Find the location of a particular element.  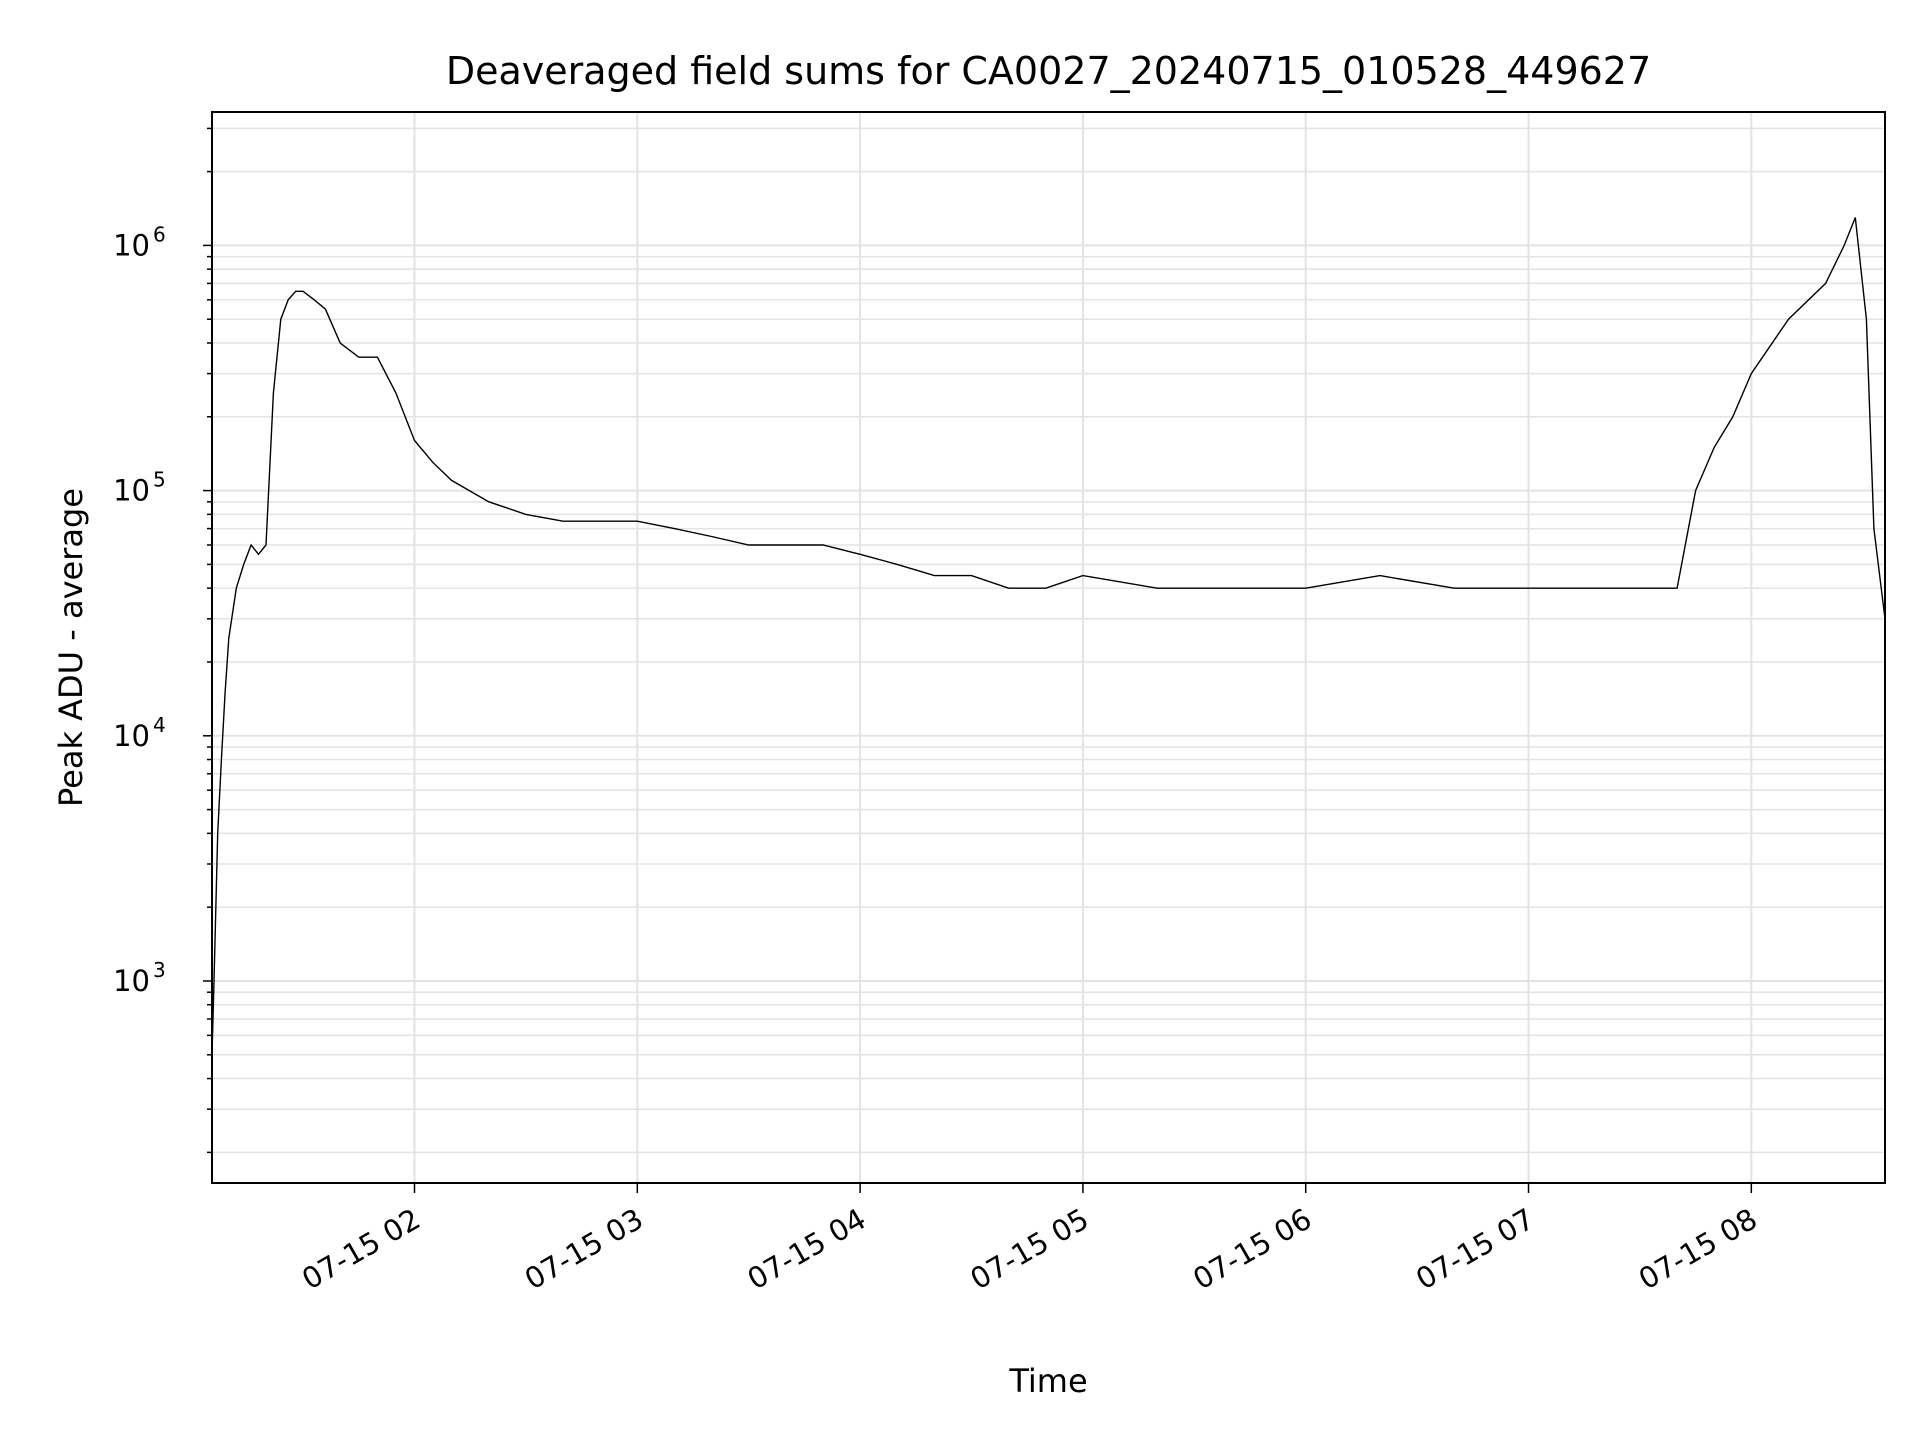

y-tick-label-exponent: 5 is located at coordinates (159, 480).